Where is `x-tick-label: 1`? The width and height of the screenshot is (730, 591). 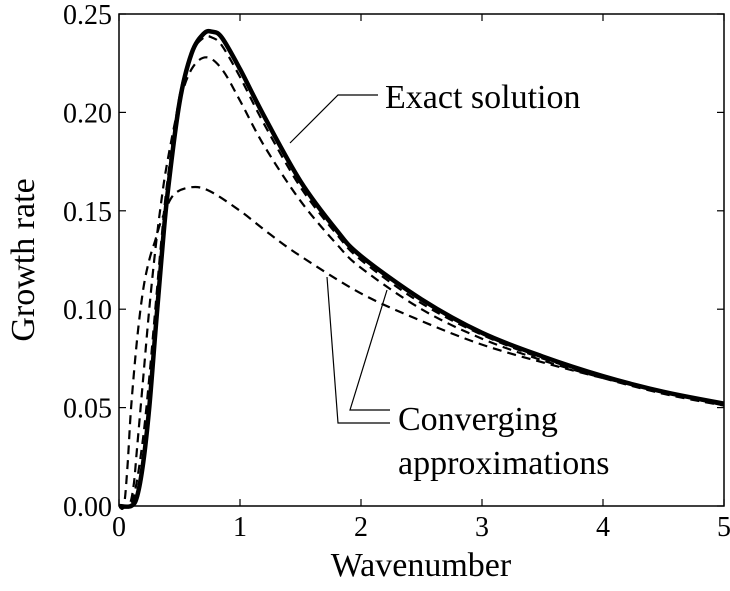
x-tick-label: 1 is located at coordinates (240, 527).